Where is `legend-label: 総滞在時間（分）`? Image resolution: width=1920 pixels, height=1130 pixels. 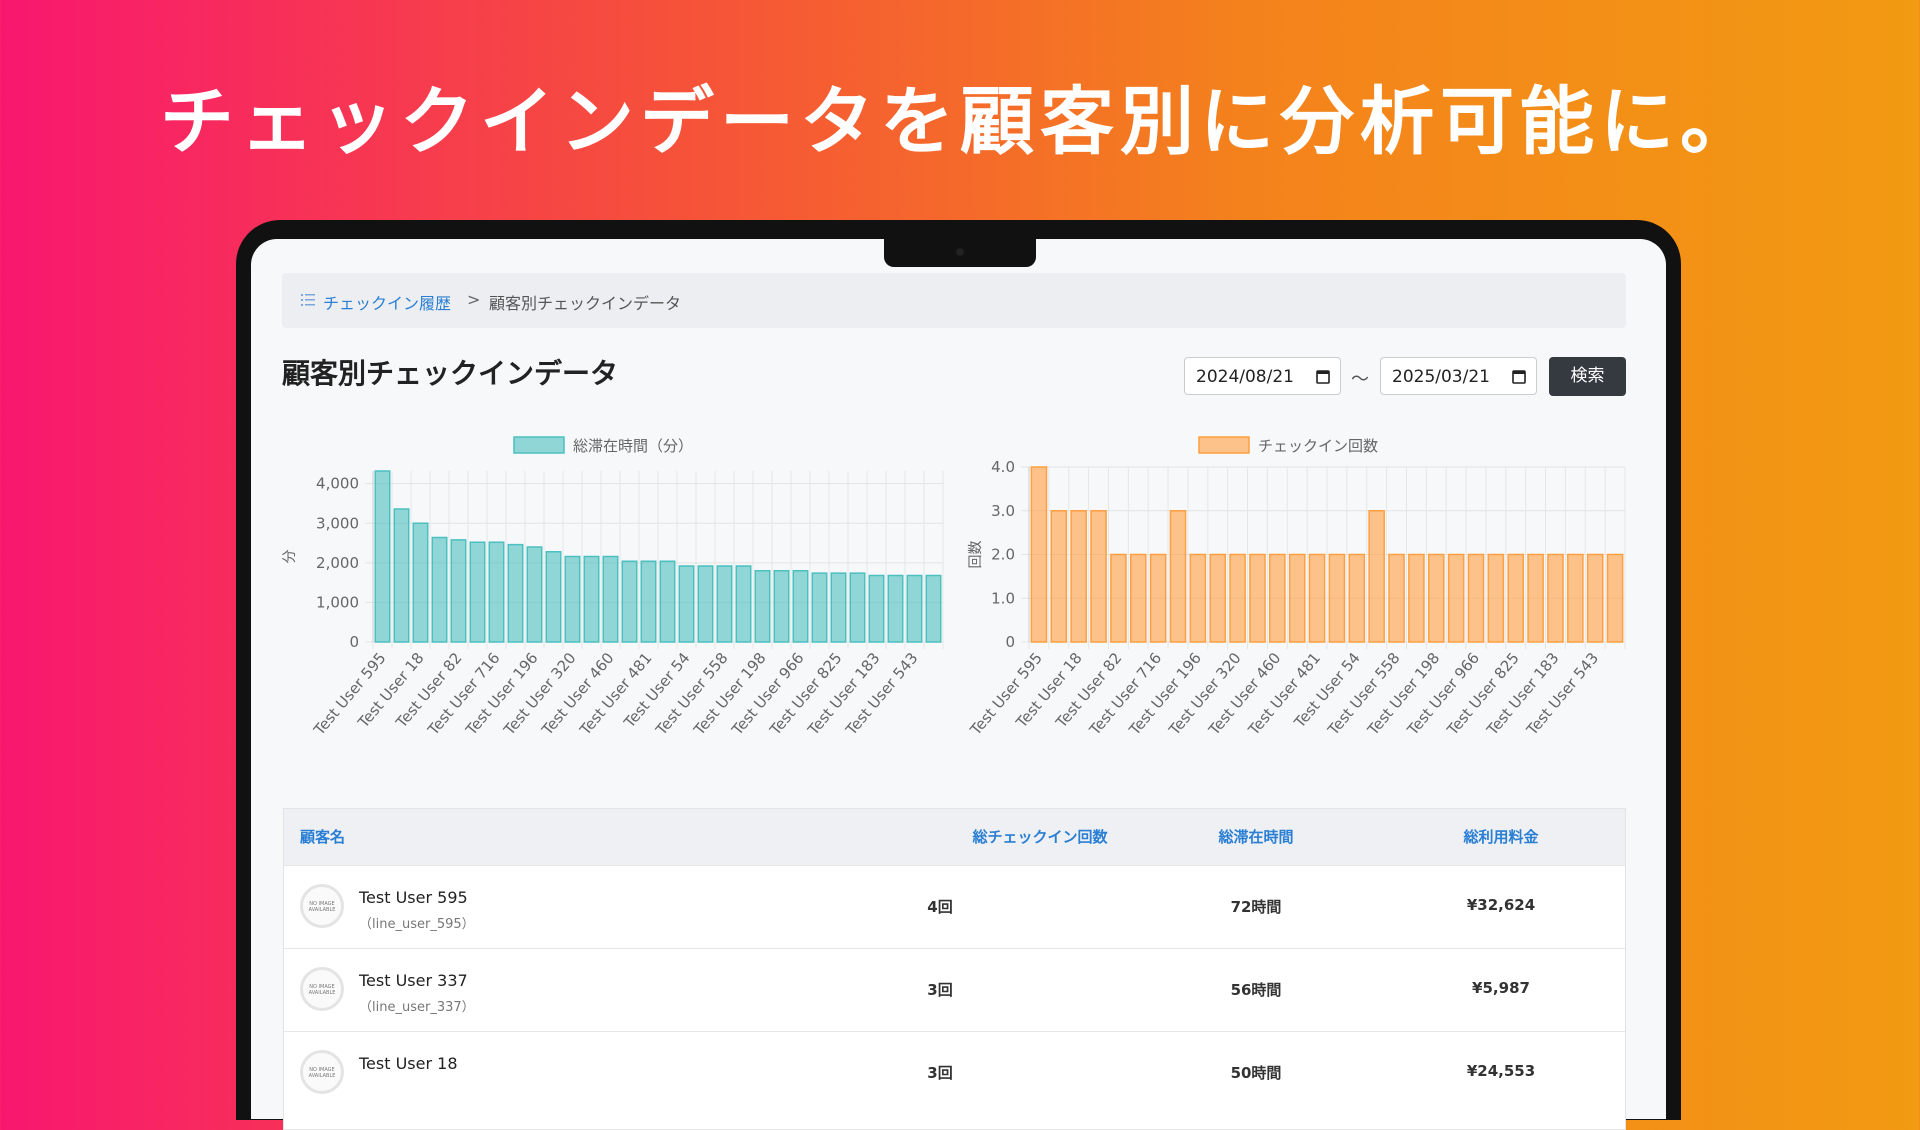 legend-label: 総滞在時間（分） is located at coordinates (633, 446).